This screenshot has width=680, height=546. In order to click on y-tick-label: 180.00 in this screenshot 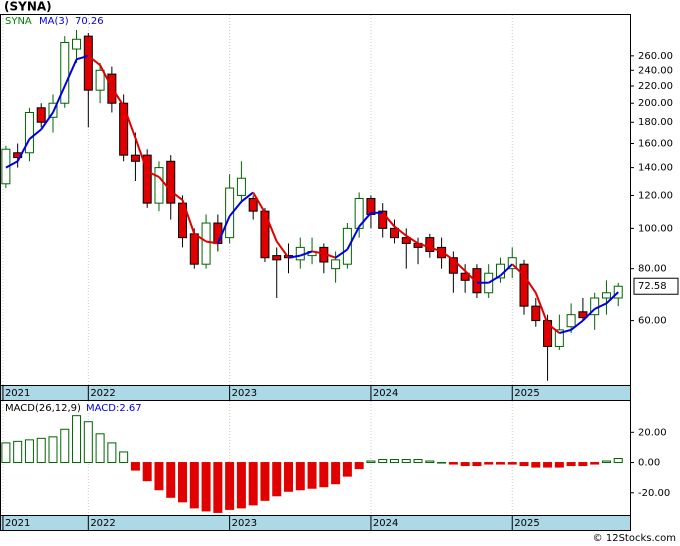, I will do `click(655, 122)`.